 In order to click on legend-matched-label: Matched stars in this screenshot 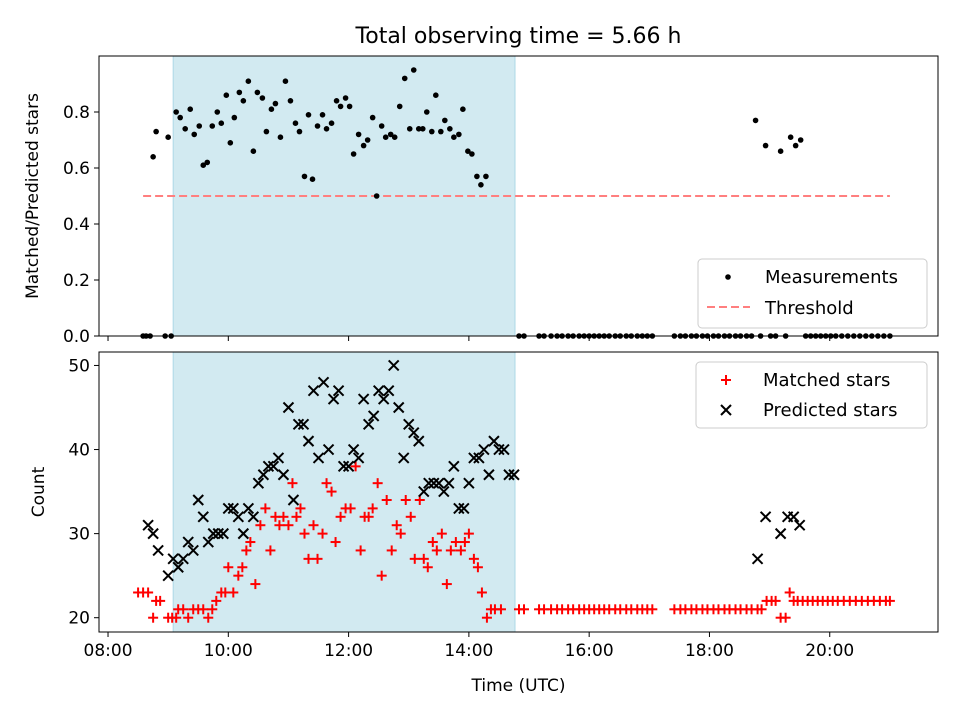, I will do `click(826, 380)`.